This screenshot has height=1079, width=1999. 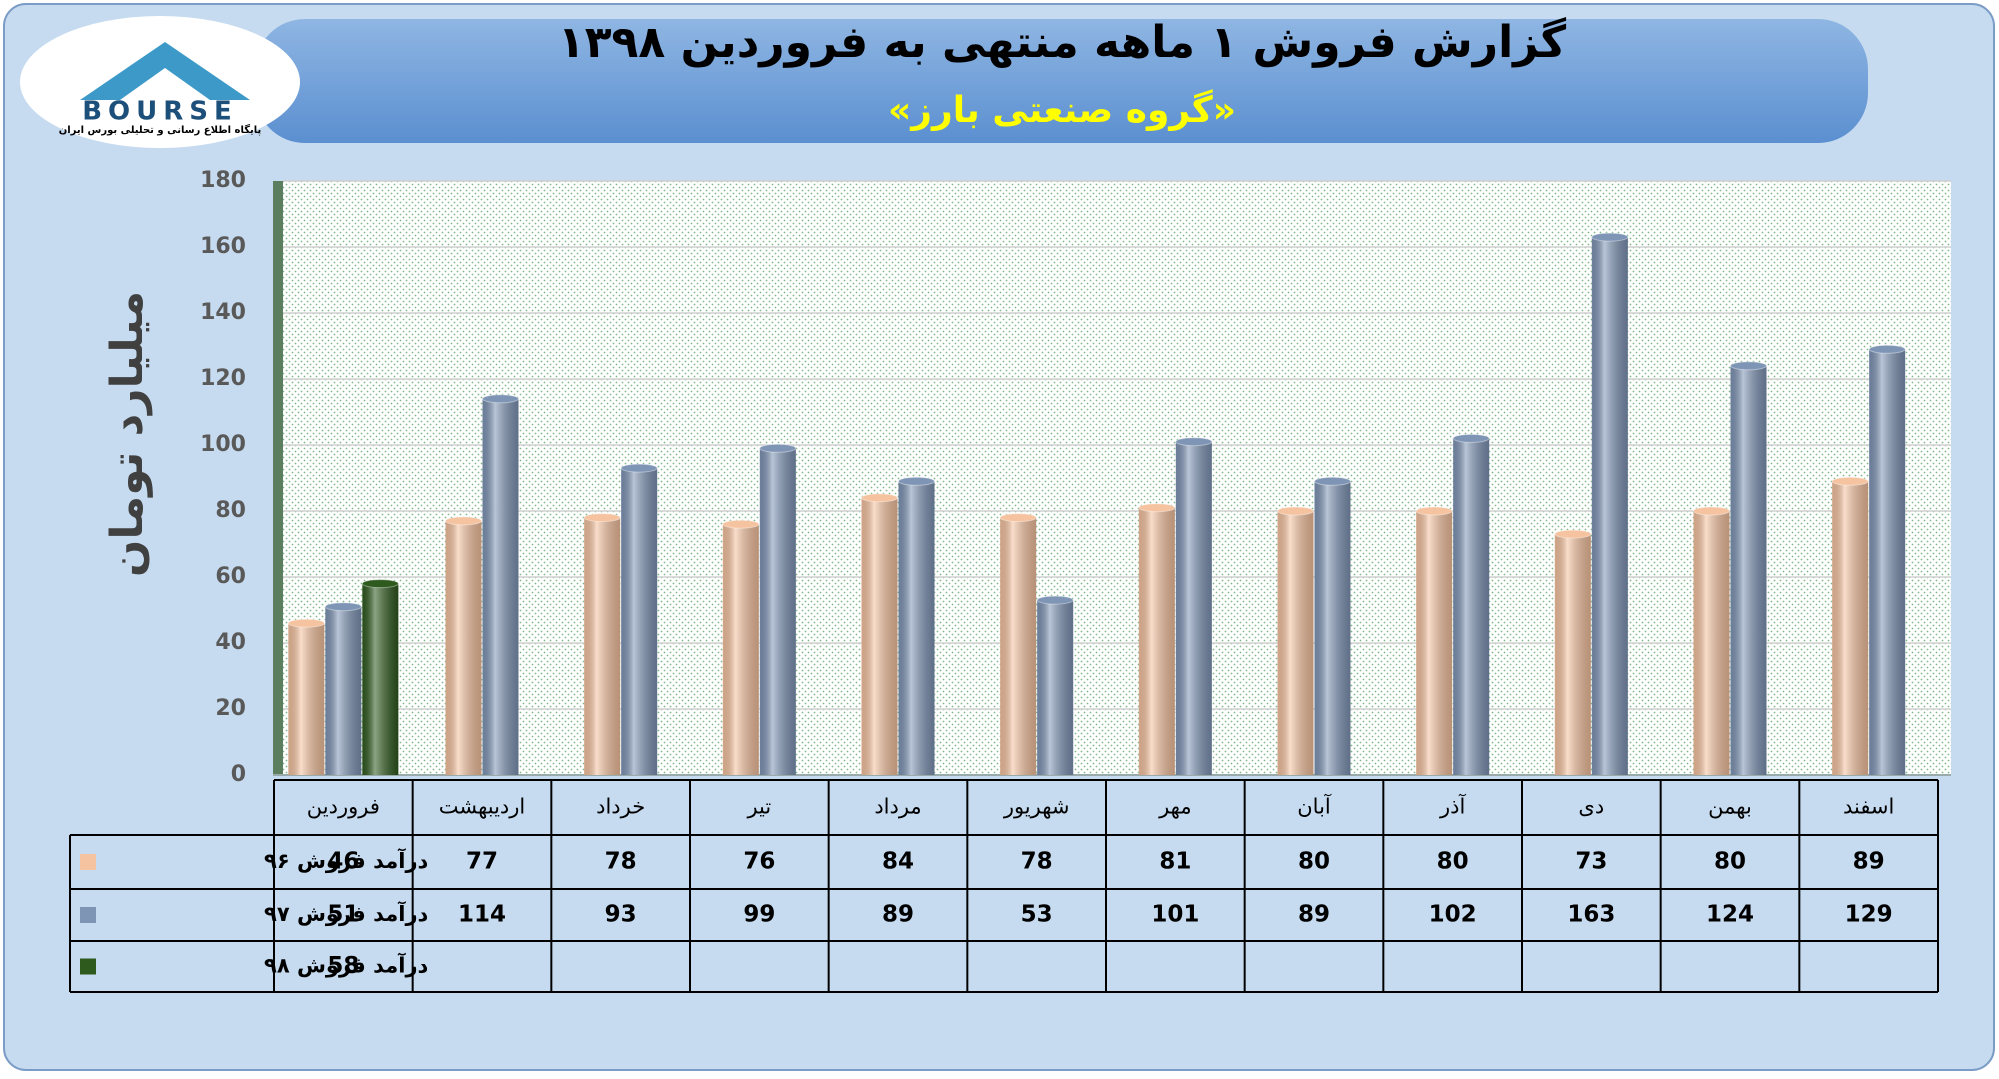 What do you see at coordinates (1314, 806) in the screenshot?
I see `x-tick-label: آبان` at bounding box center [1314, 806].